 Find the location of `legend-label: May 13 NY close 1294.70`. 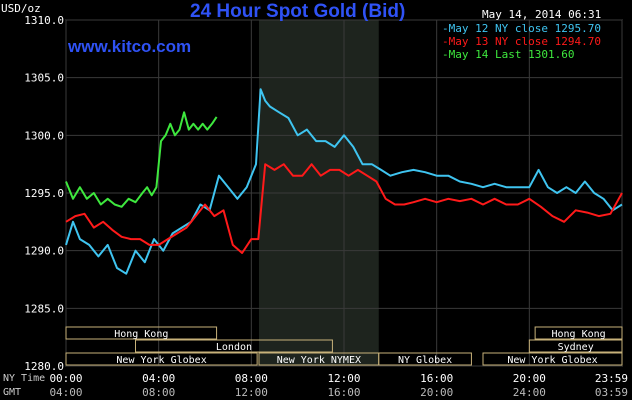

legend-label: May 13 NY close 1294.70 is located at coordinates (524, 41).